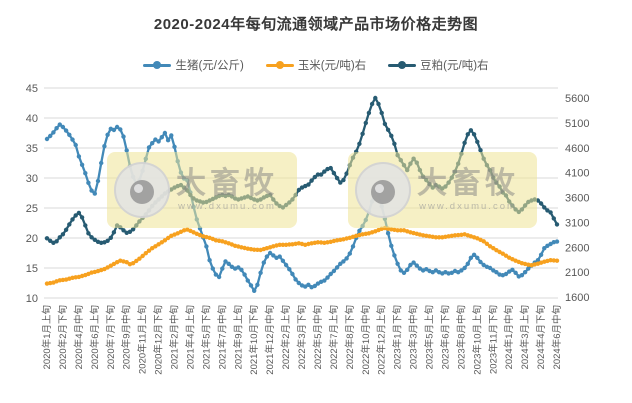 The width and height of the screenshot is (632, 403). Describe the element at coordinates (32, 269) in the screenshot. I see `svg-text: 15` at that location.